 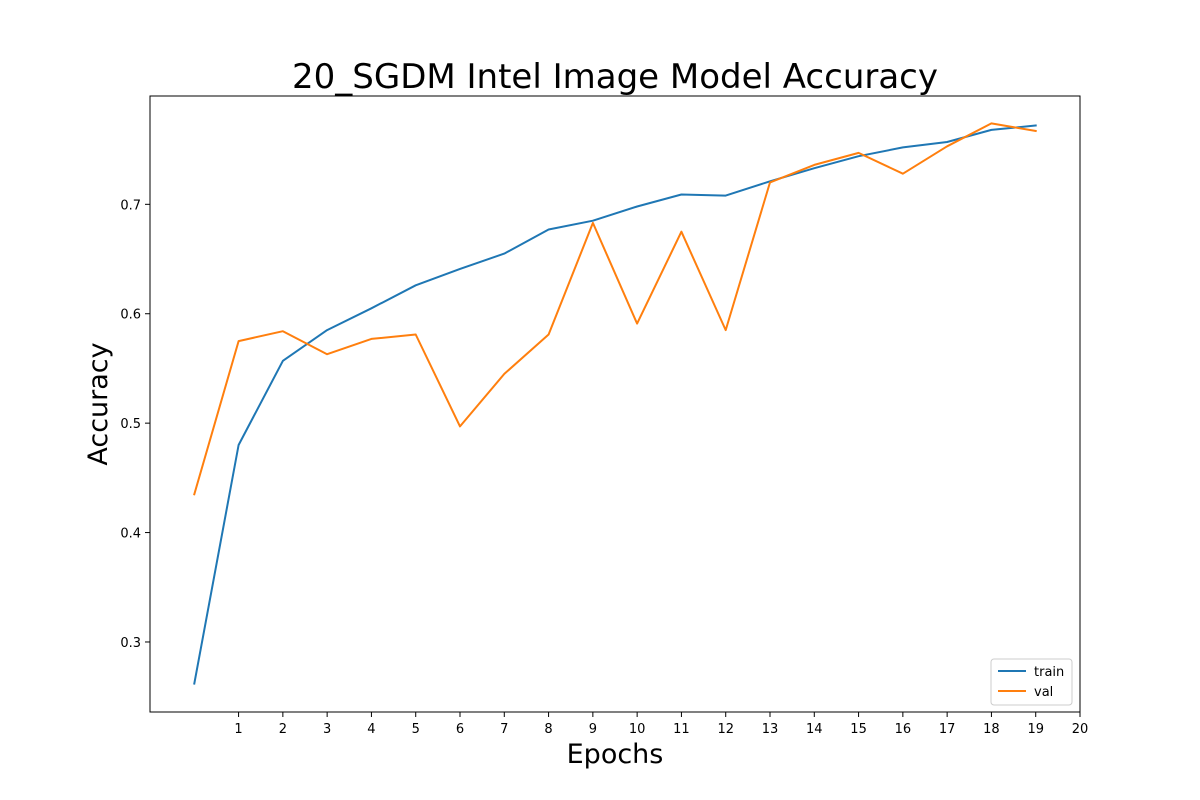 I want to click on x-tick-label: 14, so click(x=814, y=729).